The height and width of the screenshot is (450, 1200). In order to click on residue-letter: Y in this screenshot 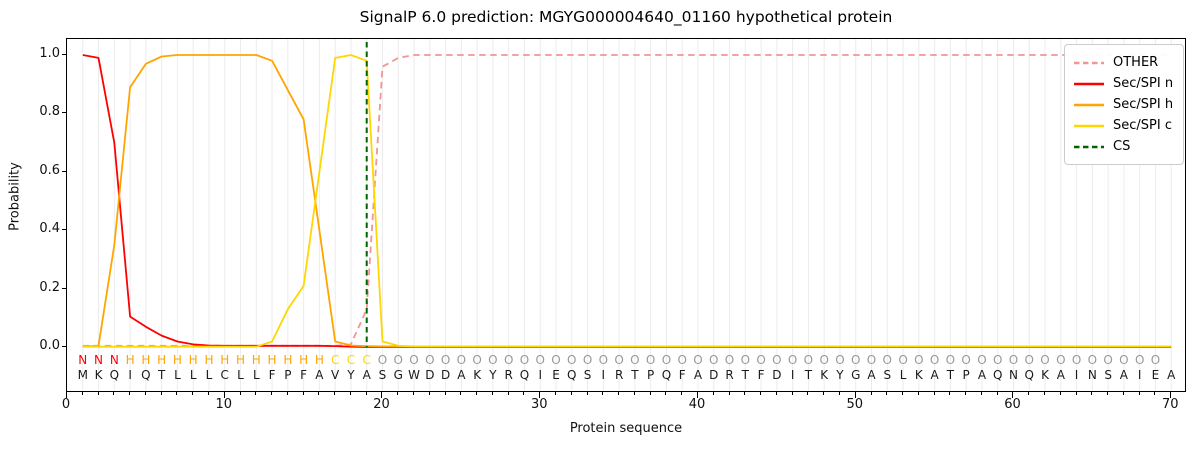, I will do `click(840, 375)`.